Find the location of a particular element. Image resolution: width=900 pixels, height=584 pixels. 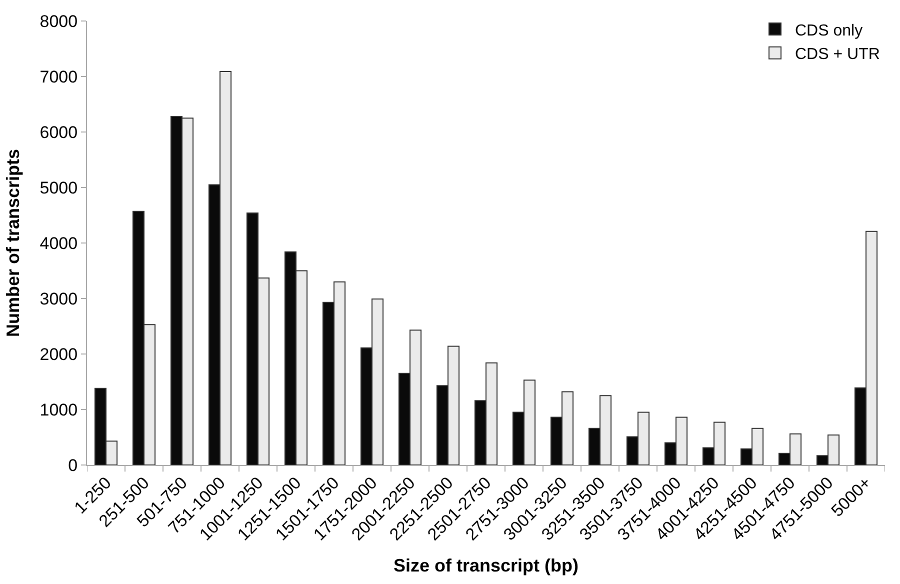

y-tick-label: 0 is located at coordinates (73, 465).